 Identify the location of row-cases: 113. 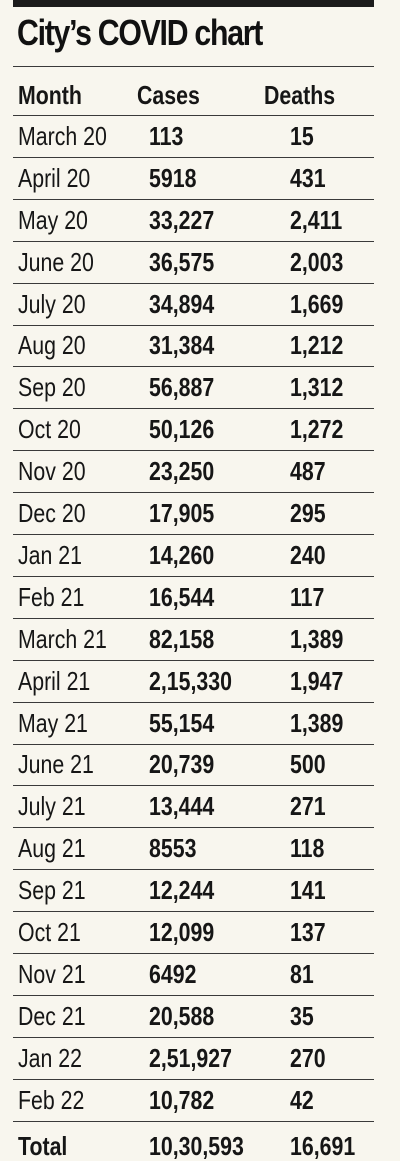
(166, 135).